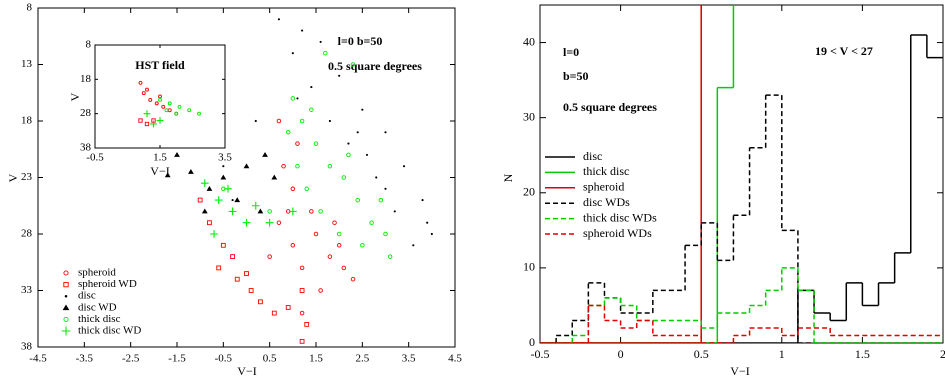 The height and width of the screenshot is (383, 945). What do you see at coordinates (942, 354) in the screenshot?
I see `x-tick-label: 2` at bounding box center [942, 354].